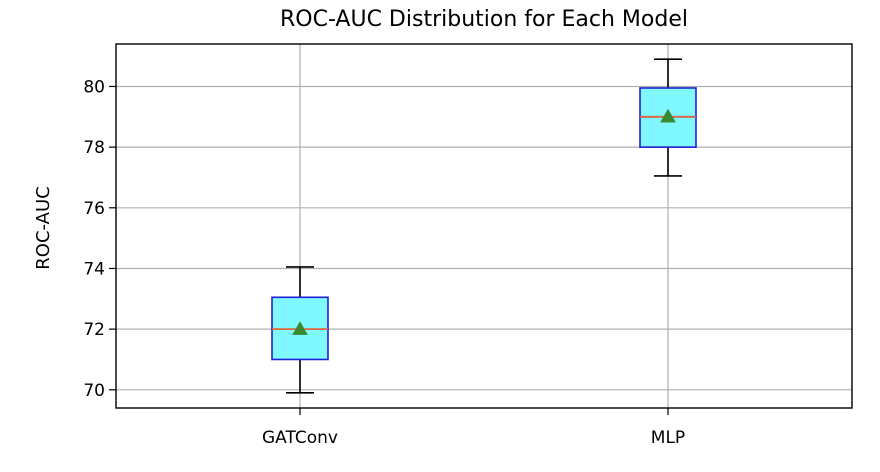  Describe the element at coordinates (94, 269) in the screenshot. I see `y-tick-label: 74` at that location.